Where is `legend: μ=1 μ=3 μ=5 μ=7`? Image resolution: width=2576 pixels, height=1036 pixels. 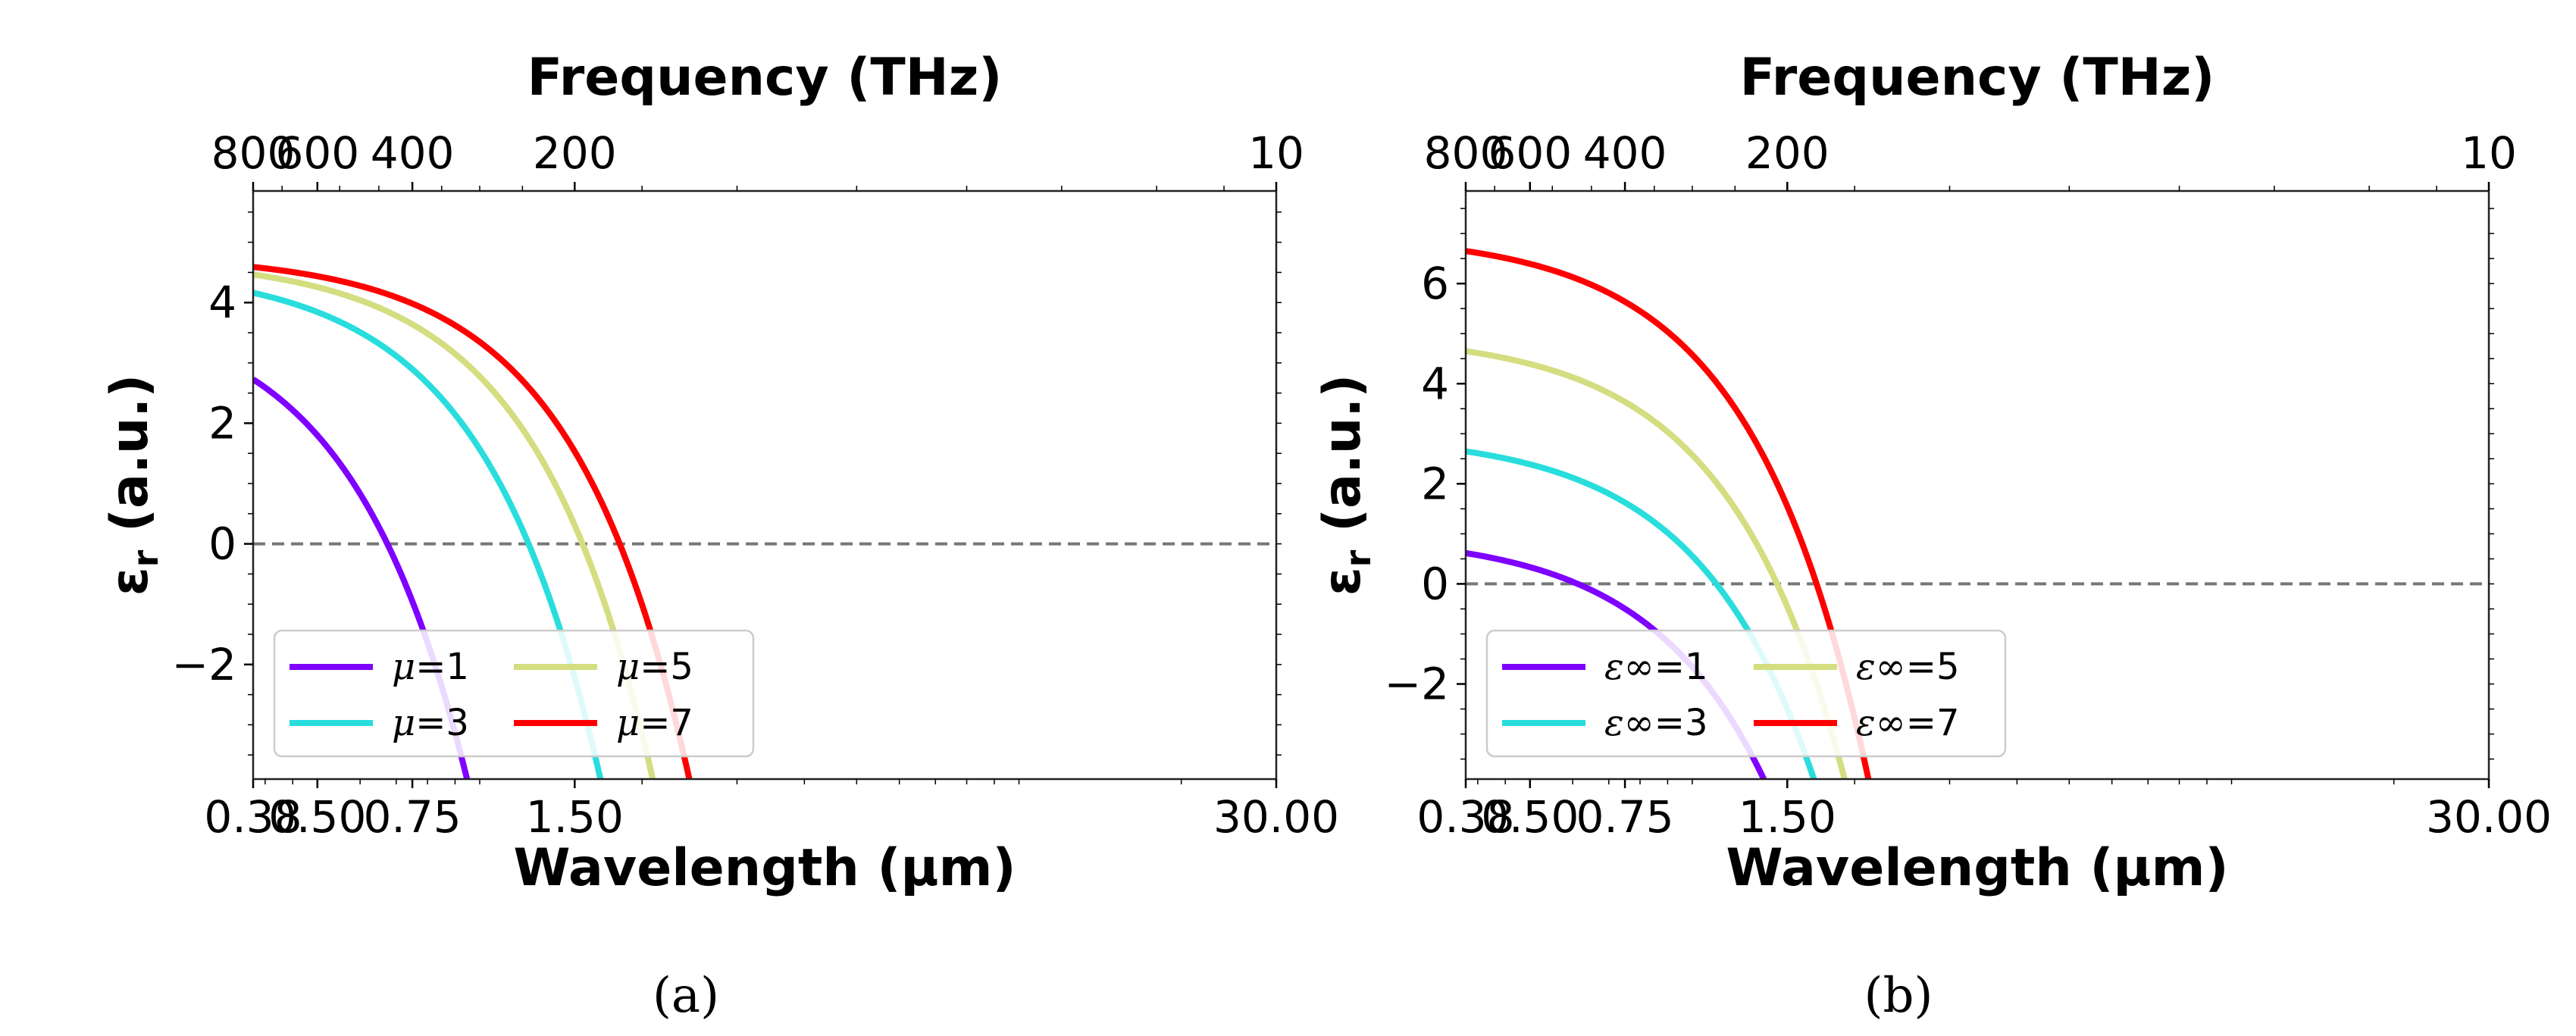 legend: μ=1 μ=3 μ=5 μ=7 is located at coordinates (514, 693).